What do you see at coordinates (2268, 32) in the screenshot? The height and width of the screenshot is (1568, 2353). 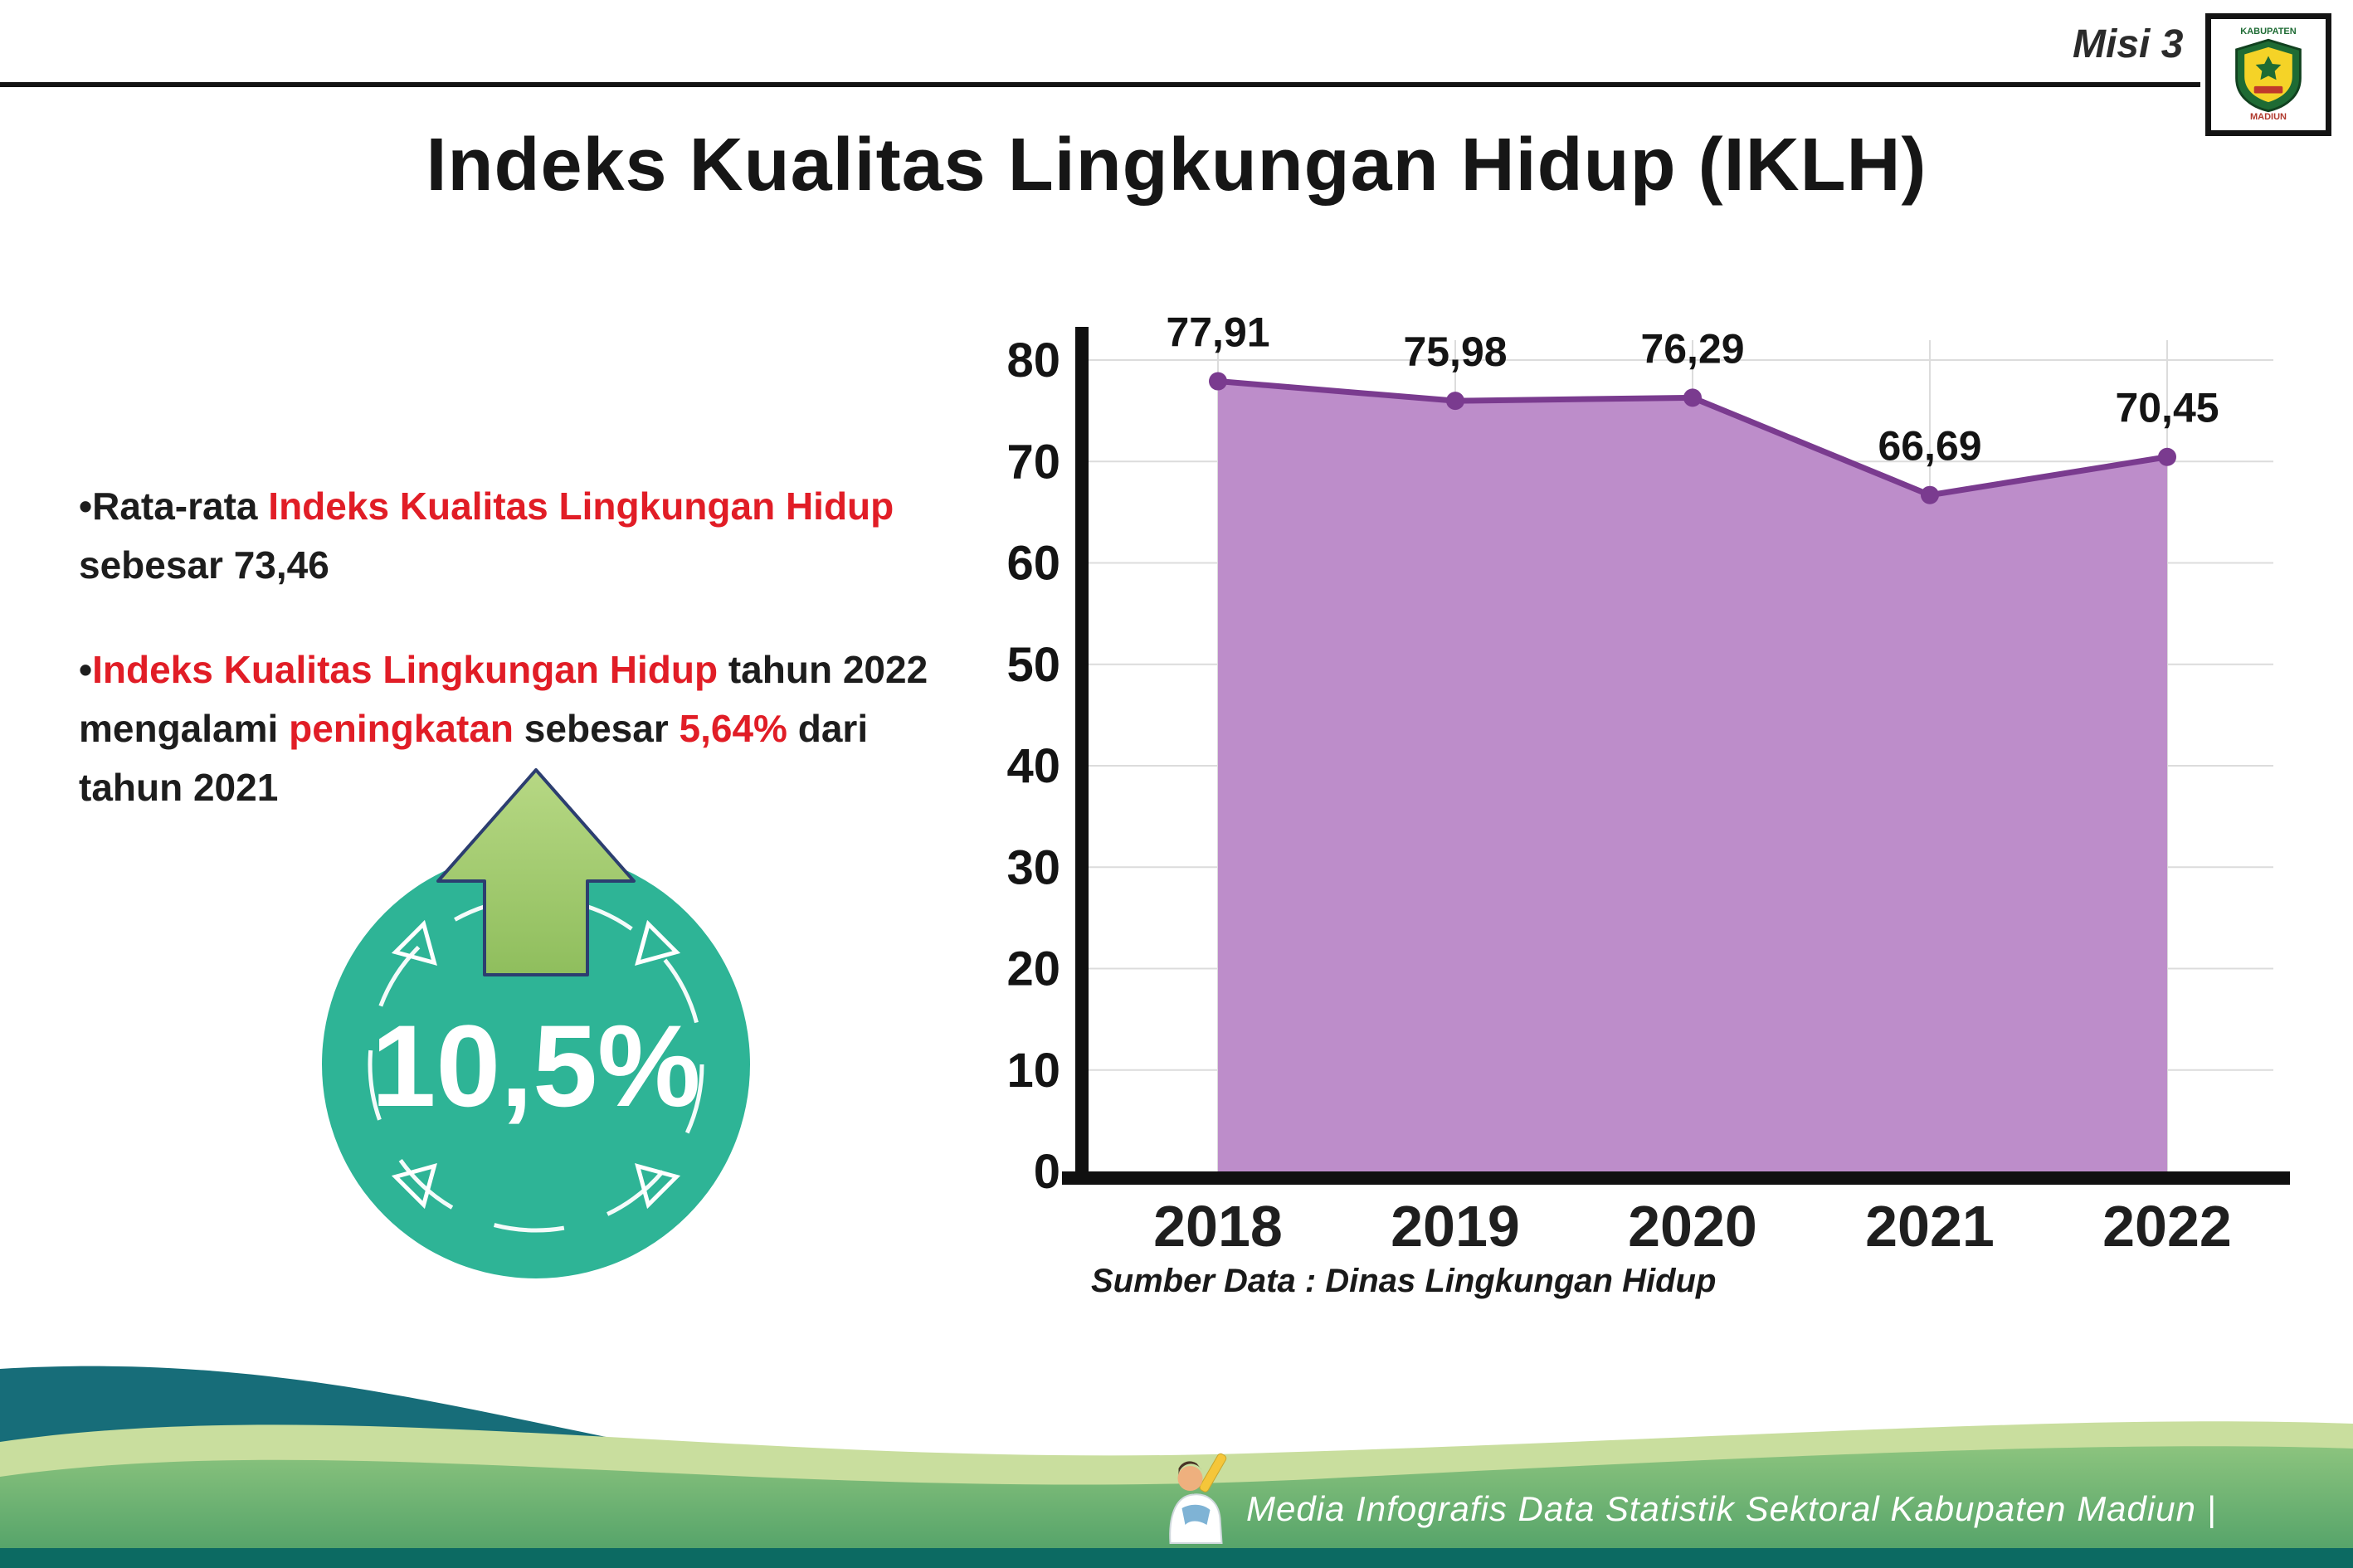 I see `logo-top-text: KABUPATEN` at bounding box center [2268, 32].